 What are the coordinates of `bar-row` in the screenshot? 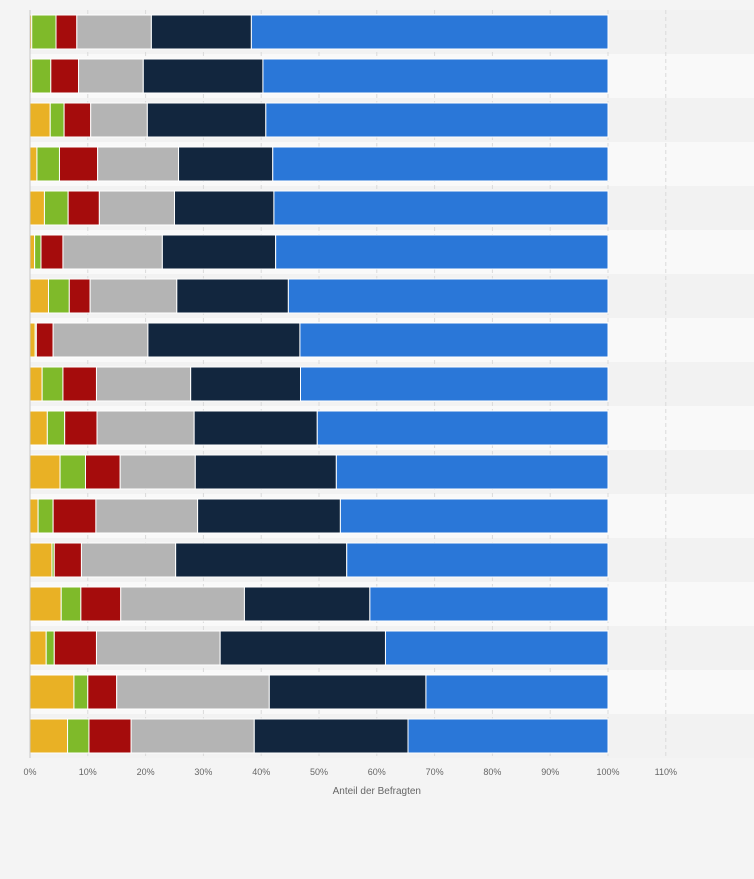 It's located at (319, 120).